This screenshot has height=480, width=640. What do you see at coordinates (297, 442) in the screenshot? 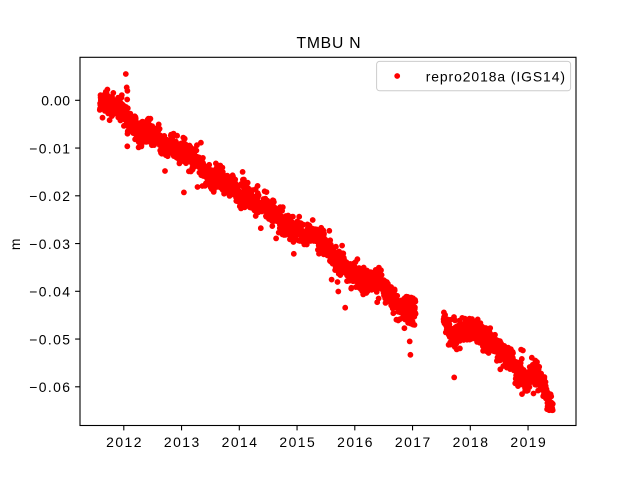
I see `svg-text: 2015` at bounding box center [297, 442].